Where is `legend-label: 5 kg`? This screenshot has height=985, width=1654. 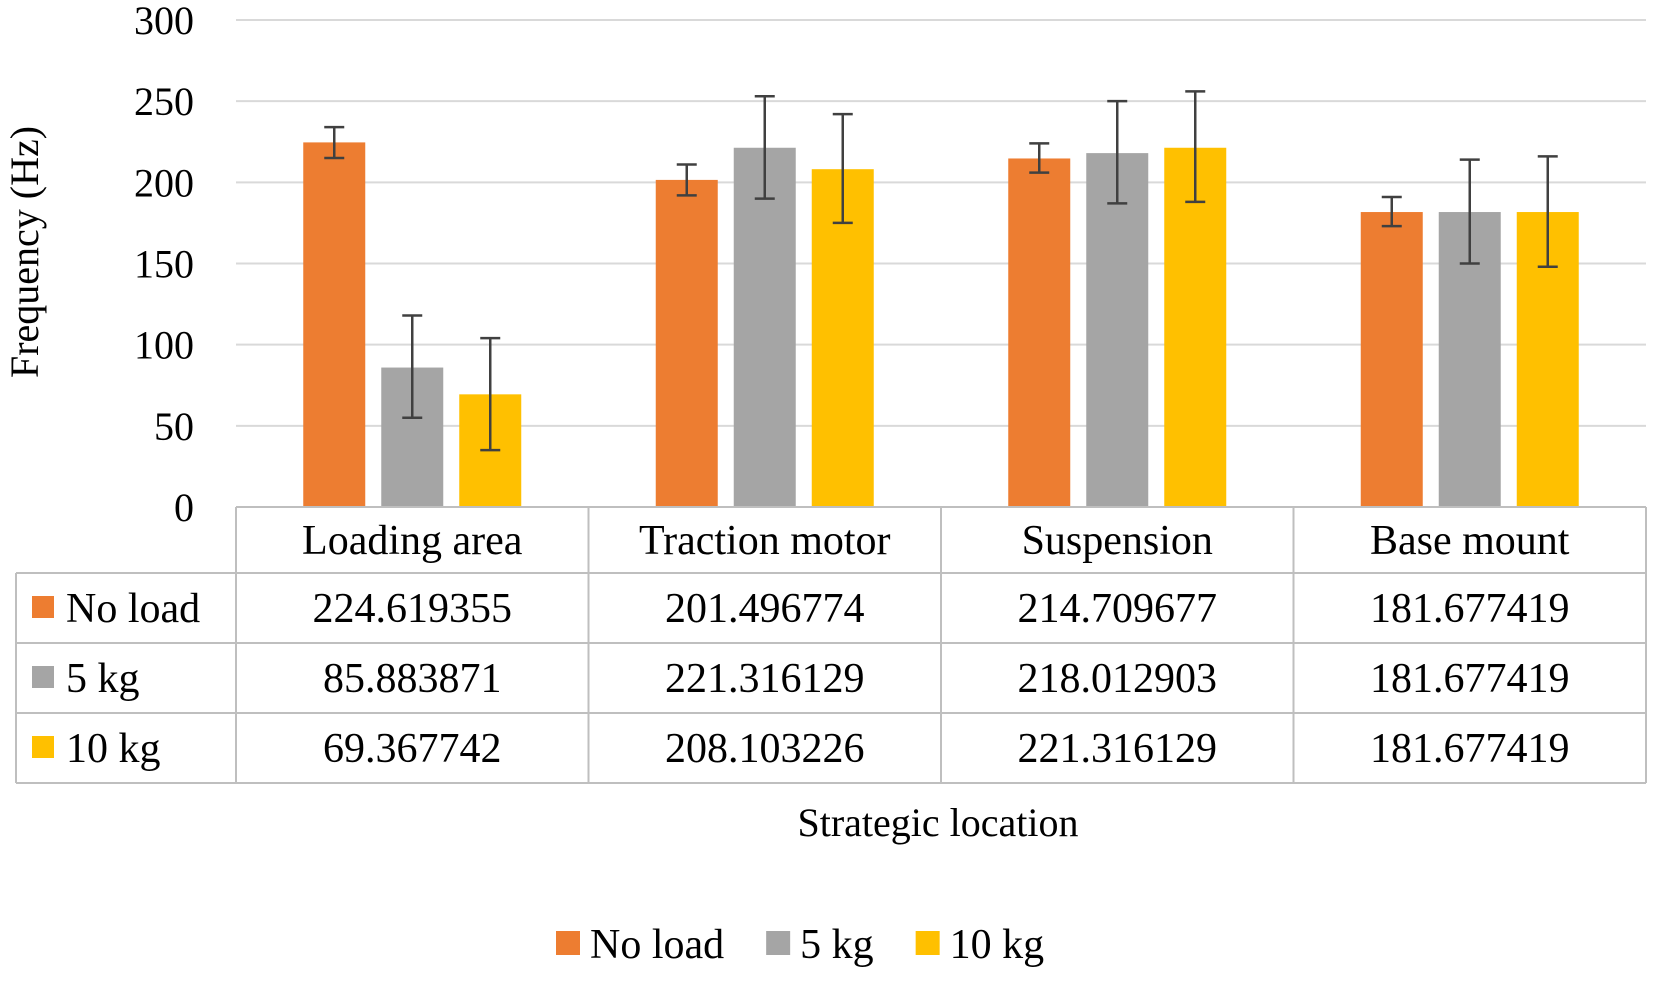 legend-label: 5 kg is located at coordinates (837, 945).